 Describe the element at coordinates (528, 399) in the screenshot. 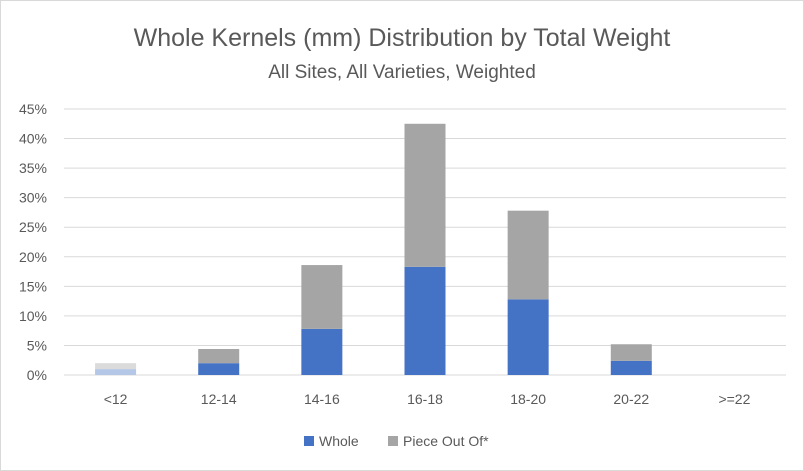

I see `x-tick-label: 18-20` at that location.